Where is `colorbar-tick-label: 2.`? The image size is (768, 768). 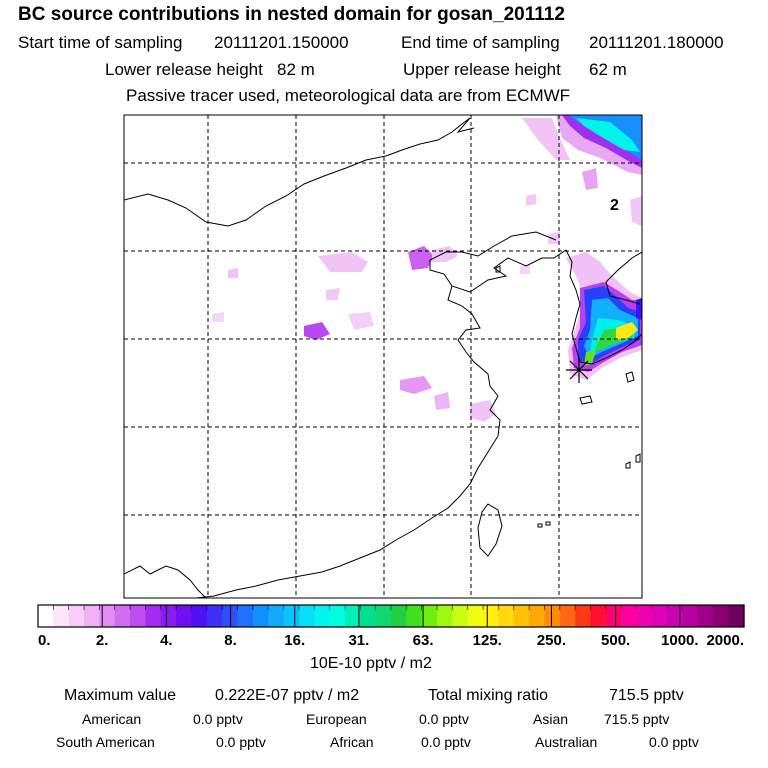 colorbar-tick-label: 2. is located at coordinates (102, 640).